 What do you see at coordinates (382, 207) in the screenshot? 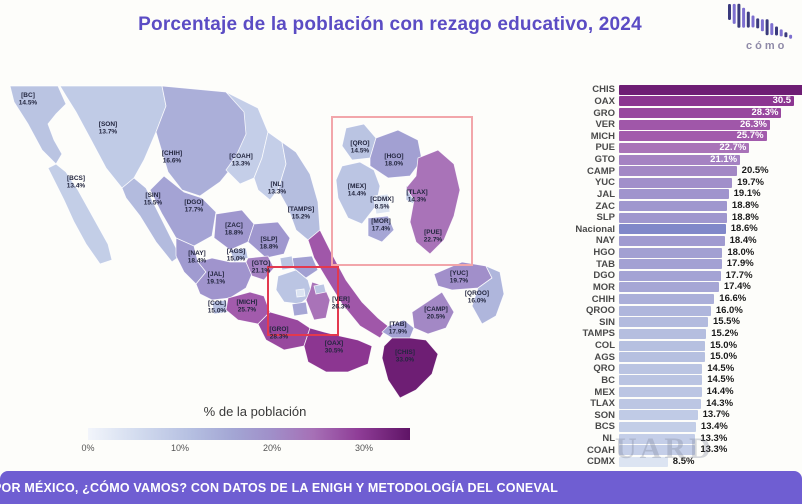
I see `map-value-CDMX: 8.5%` at bounding box center [382, 207].